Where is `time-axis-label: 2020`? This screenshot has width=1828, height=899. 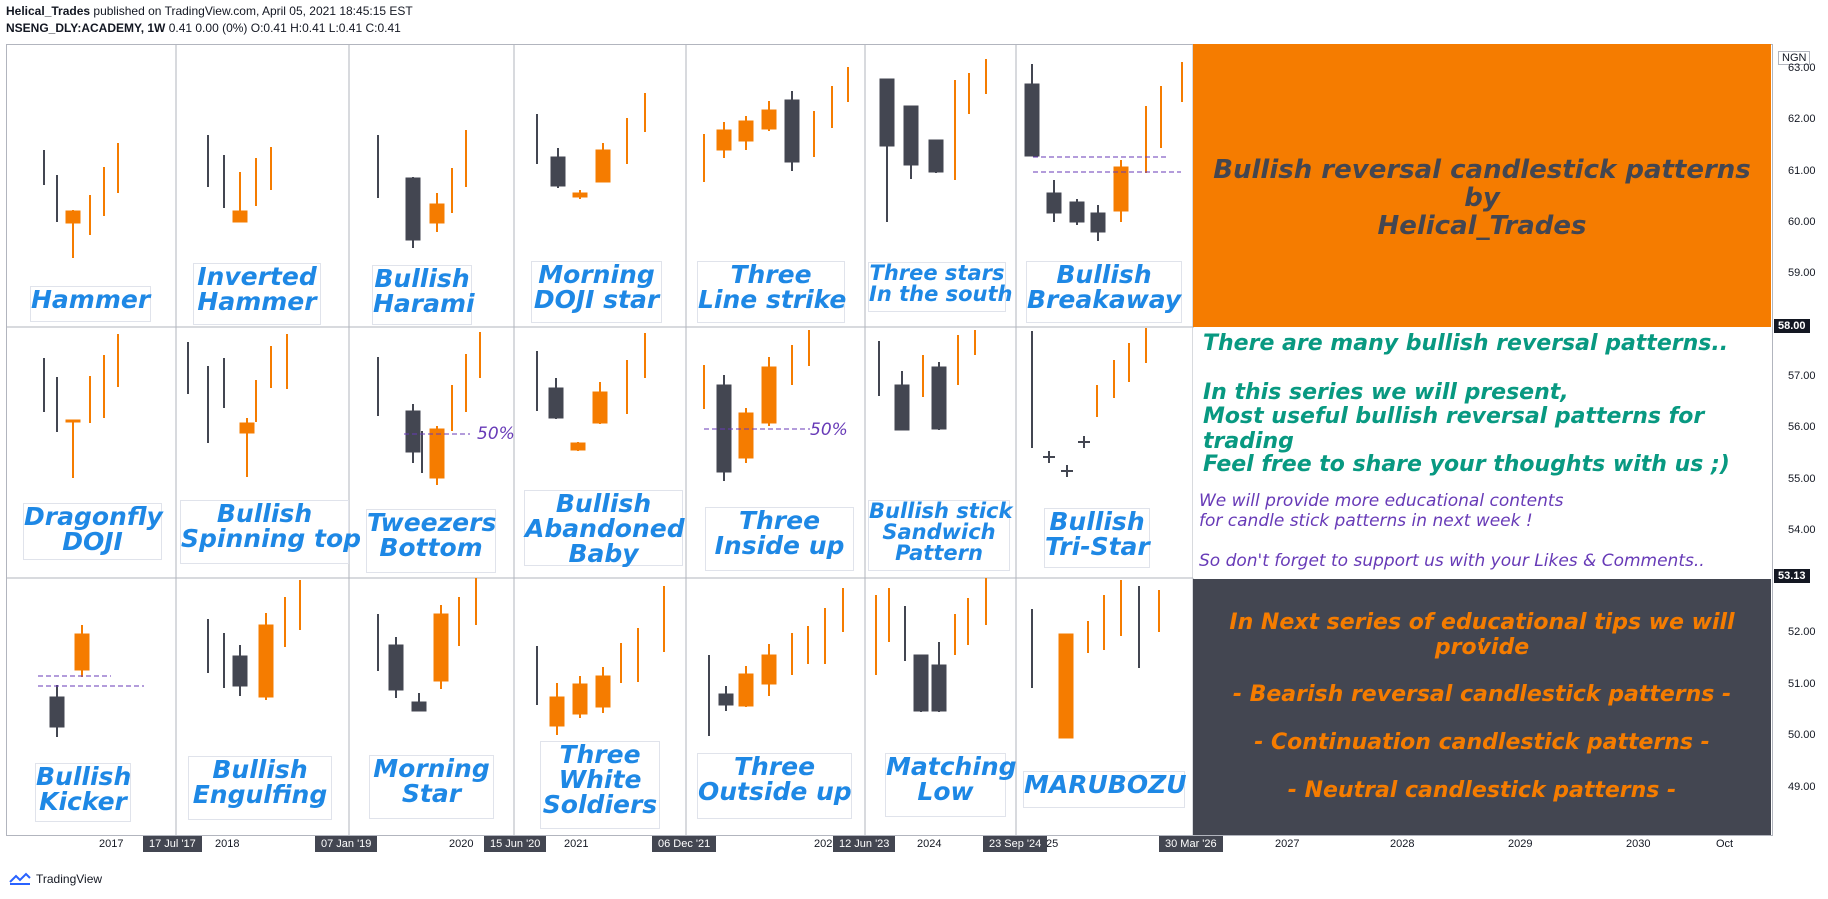 time-axis-label: 2020 is located at coordinates (461, 844).